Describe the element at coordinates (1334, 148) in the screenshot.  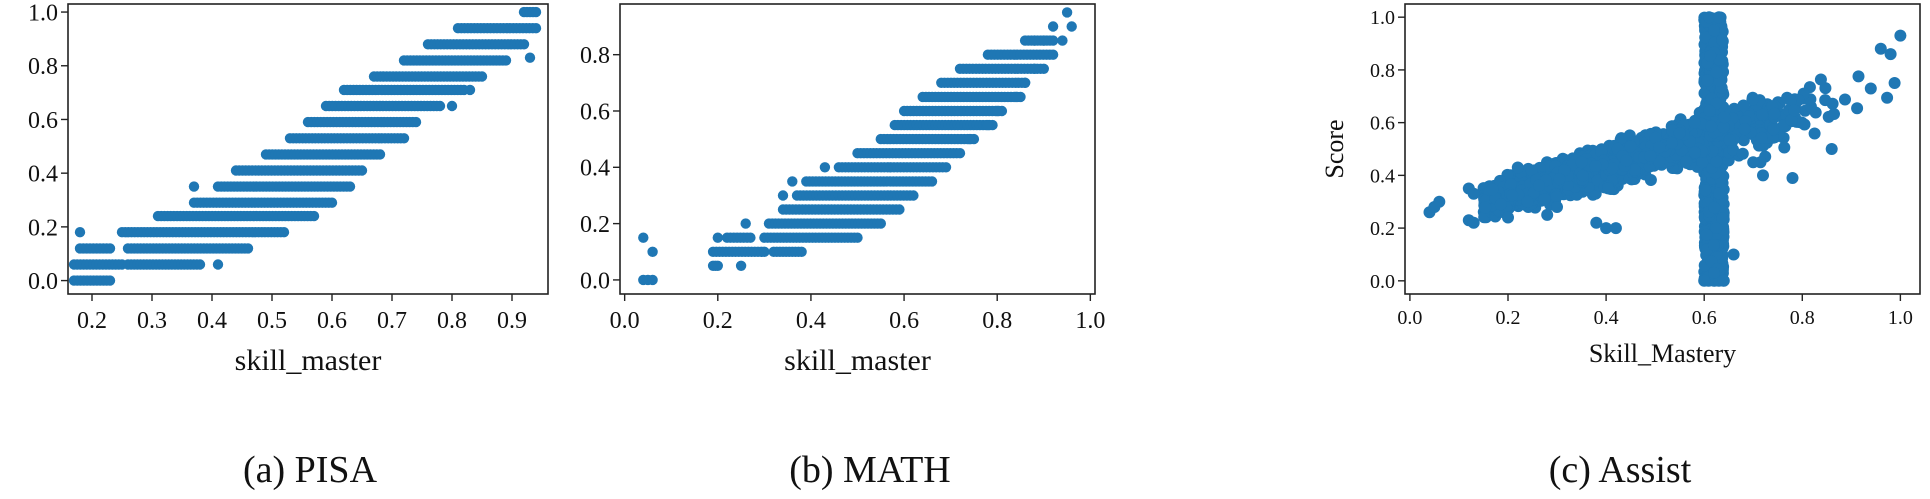
I see `y-axis-label: Score` at that location.